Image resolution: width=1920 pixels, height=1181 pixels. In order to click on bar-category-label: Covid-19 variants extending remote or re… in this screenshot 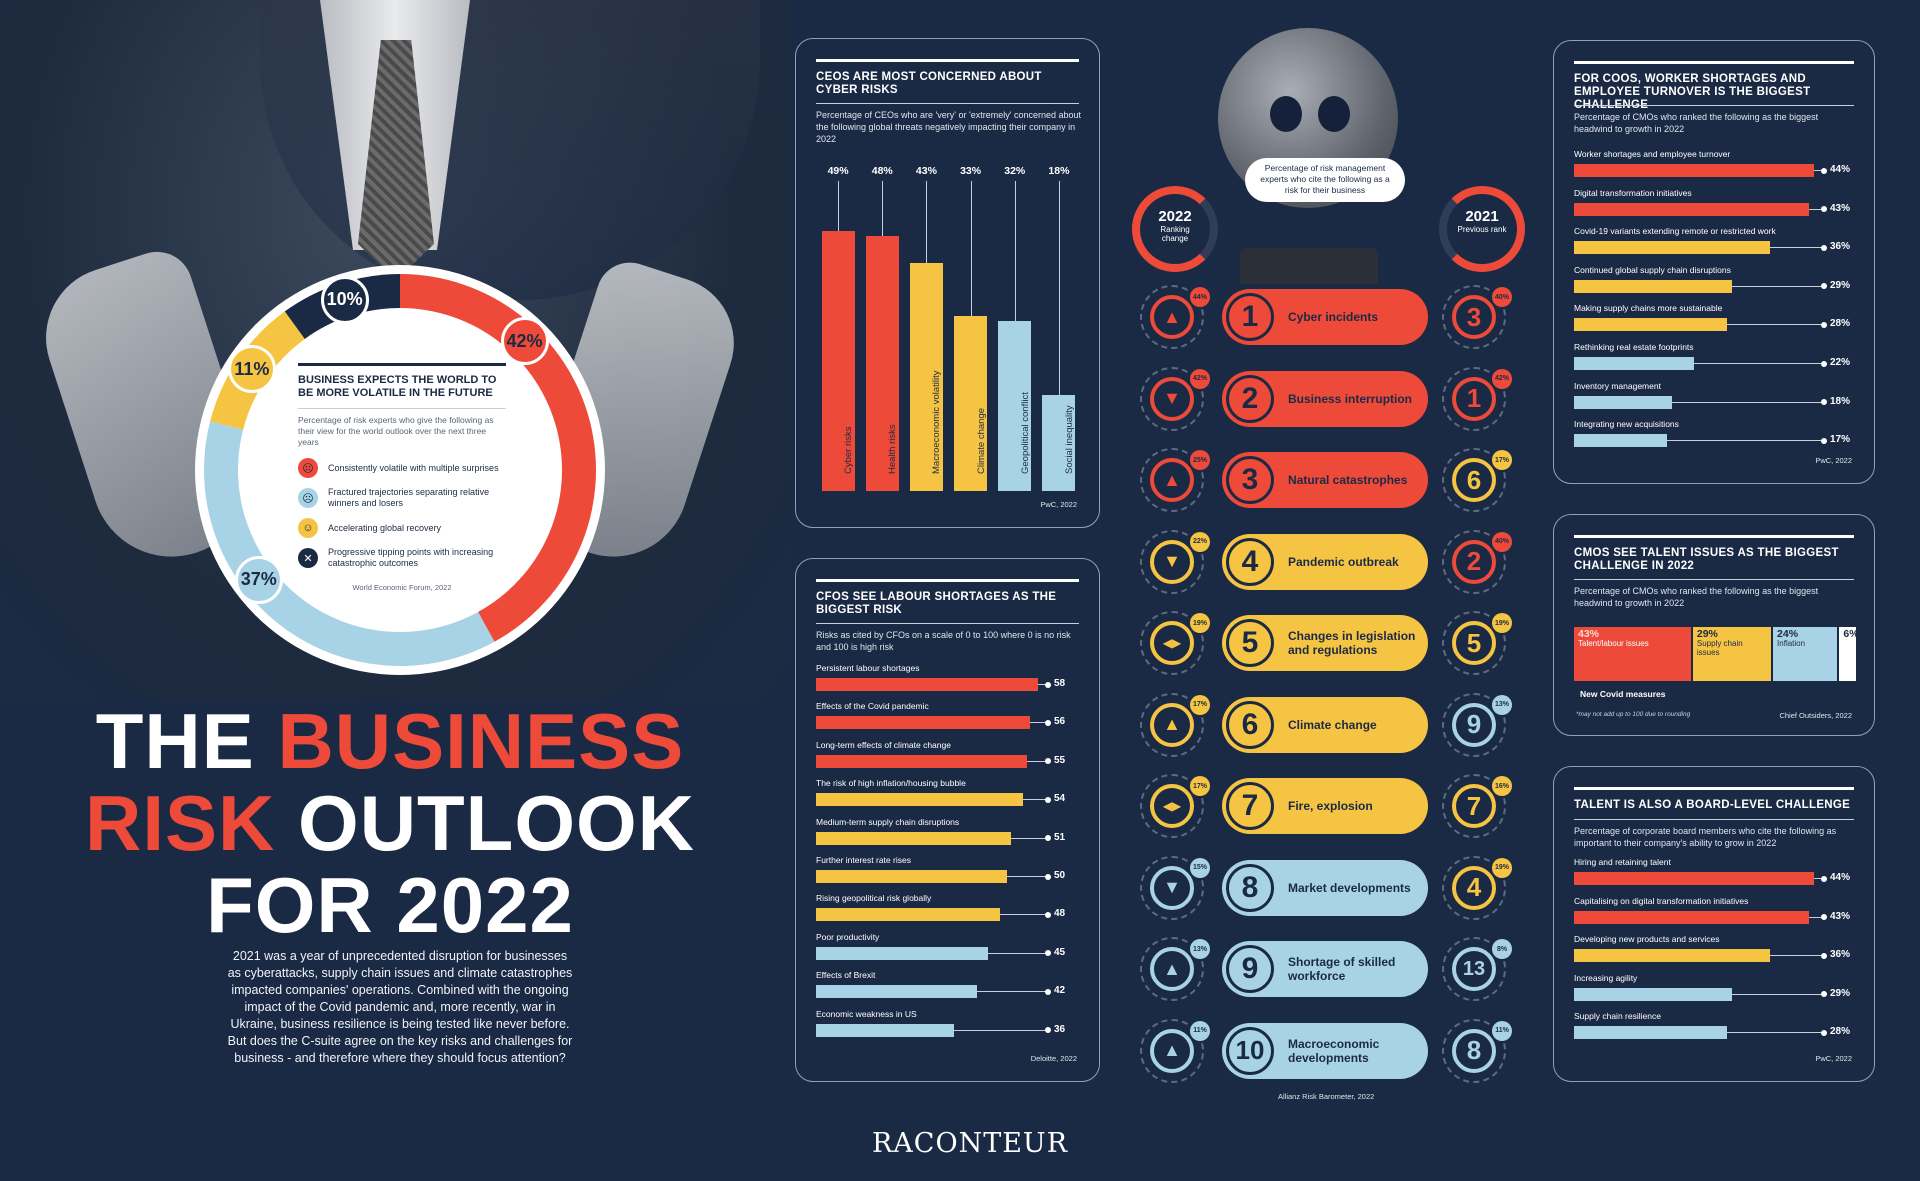, I will do `click(1675, 231)`.